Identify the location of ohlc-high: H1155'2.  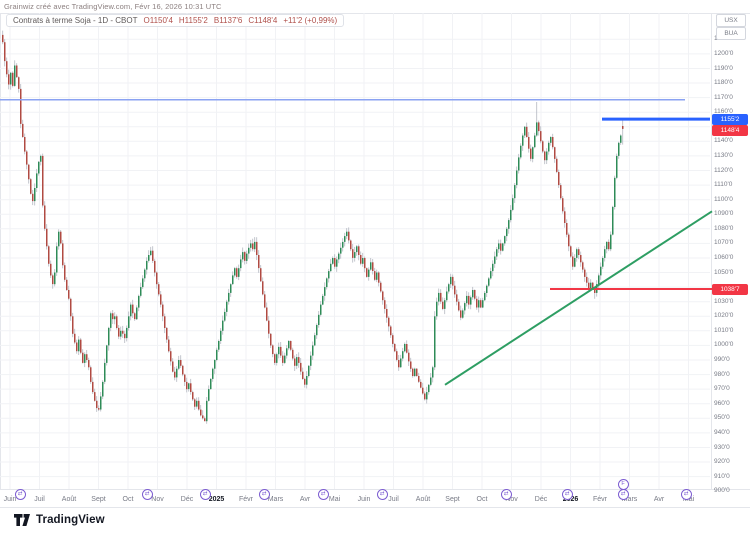
(193, 20).